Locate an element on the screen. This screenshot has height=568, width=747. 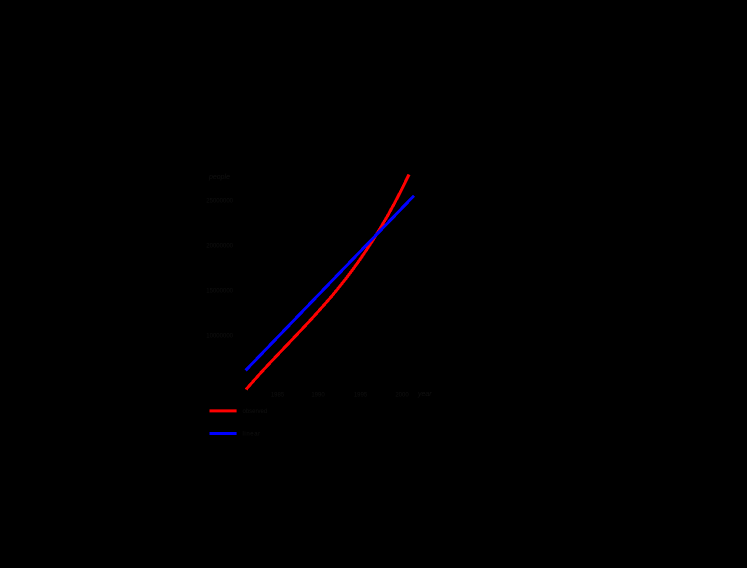
svg-text: 1995 is located at coordinates (361, 396).